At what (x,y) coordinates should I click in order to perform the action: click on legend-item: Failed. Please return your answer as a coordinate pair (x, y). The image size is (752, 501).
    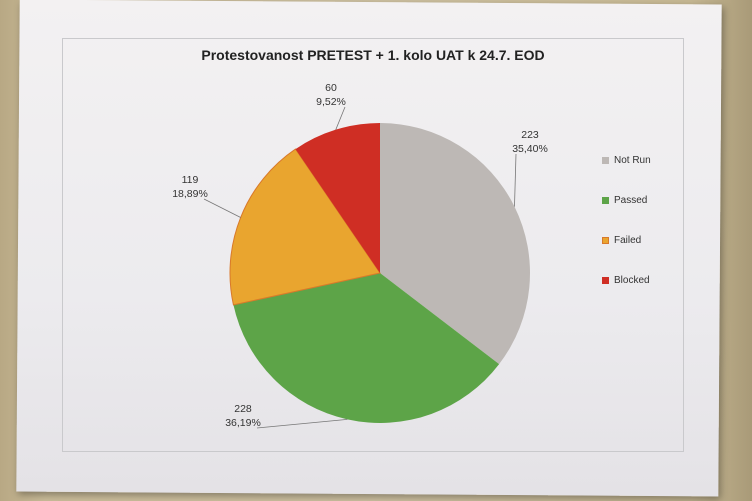
    Looking at the image, I should click on (626, 240).